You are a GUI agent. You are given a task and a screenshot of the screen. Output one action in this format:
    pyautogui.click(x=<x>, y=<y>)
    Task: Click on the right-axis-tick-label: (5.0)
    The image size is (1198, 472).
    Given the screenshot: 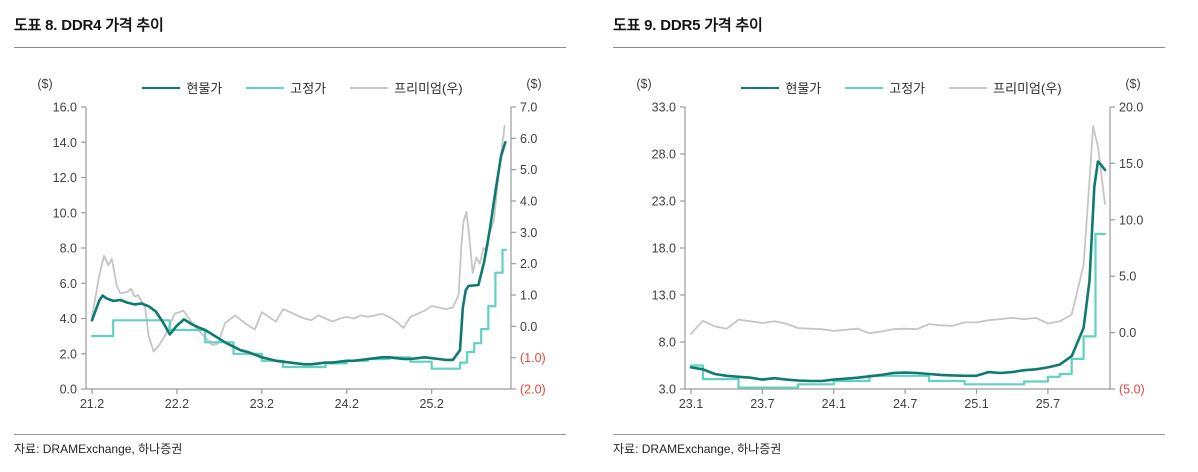 What is the action you would take?
    pyautogui.click(x=1132, y=390)
    